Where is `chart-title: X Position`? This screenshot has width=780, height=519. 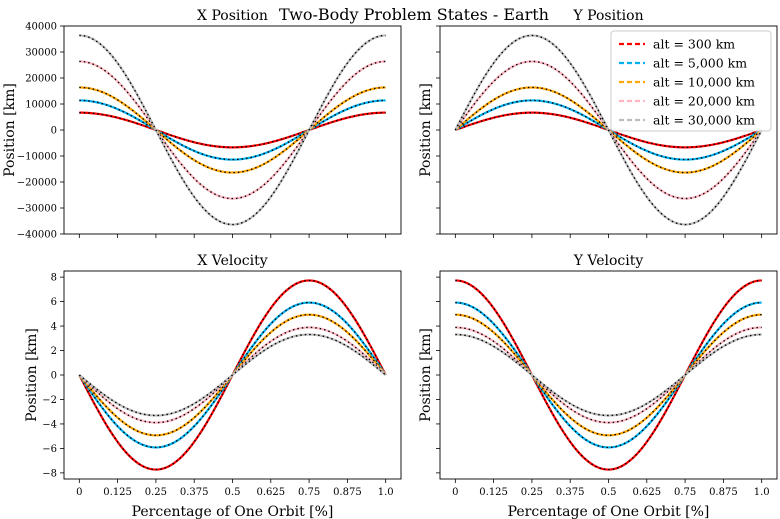
chart-title: X Position is located at coordinates (232, 16).